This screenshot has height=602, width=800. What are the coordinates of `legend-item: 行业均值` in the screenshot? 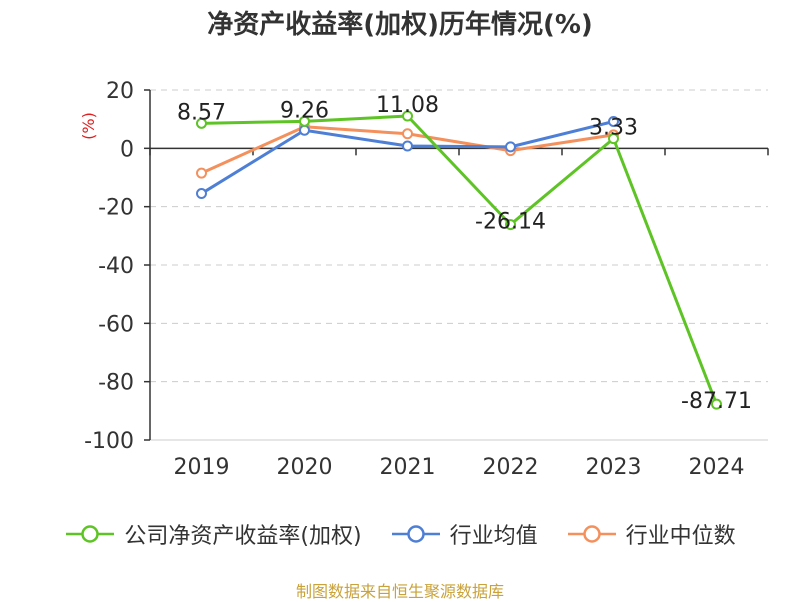 It's located at (464, 534).